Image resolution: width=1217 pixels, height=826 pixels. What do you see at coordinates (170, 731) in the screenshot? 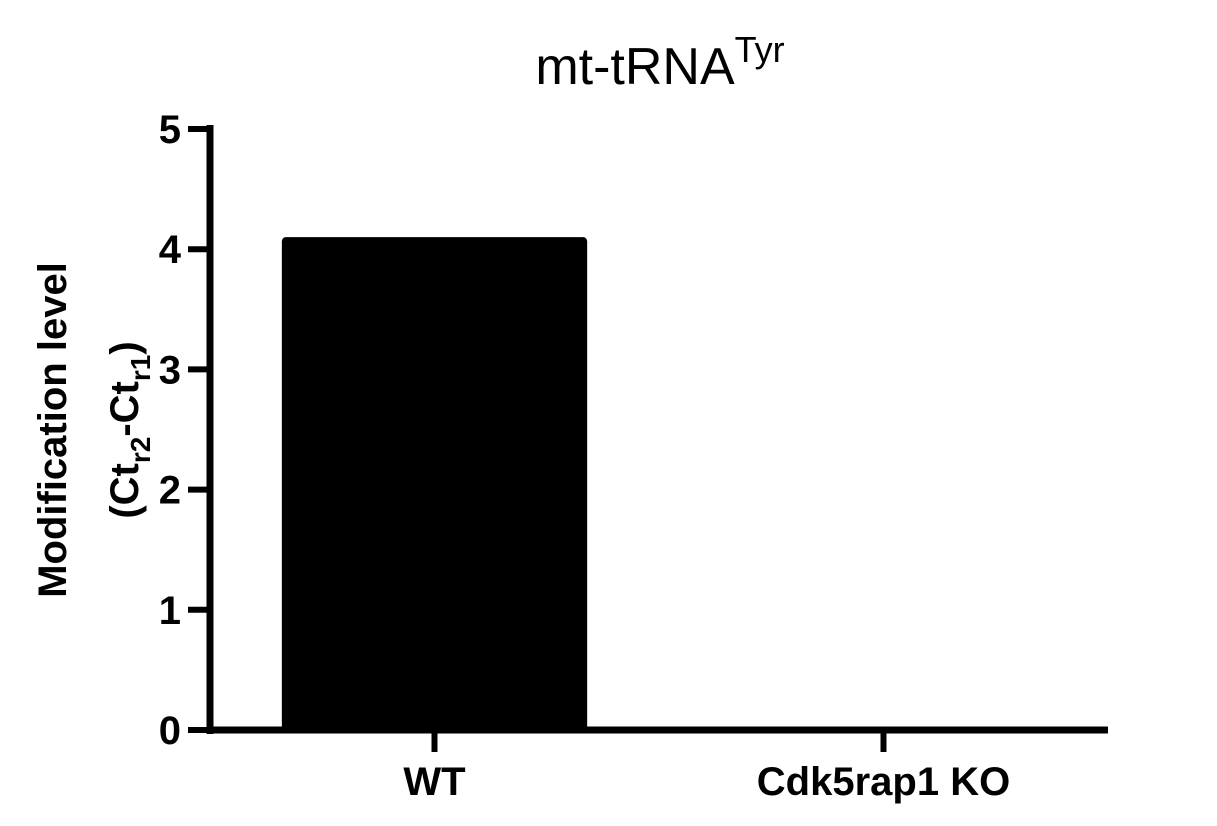
I see `y-tick-label: 0` at bounding box center [170, 731].